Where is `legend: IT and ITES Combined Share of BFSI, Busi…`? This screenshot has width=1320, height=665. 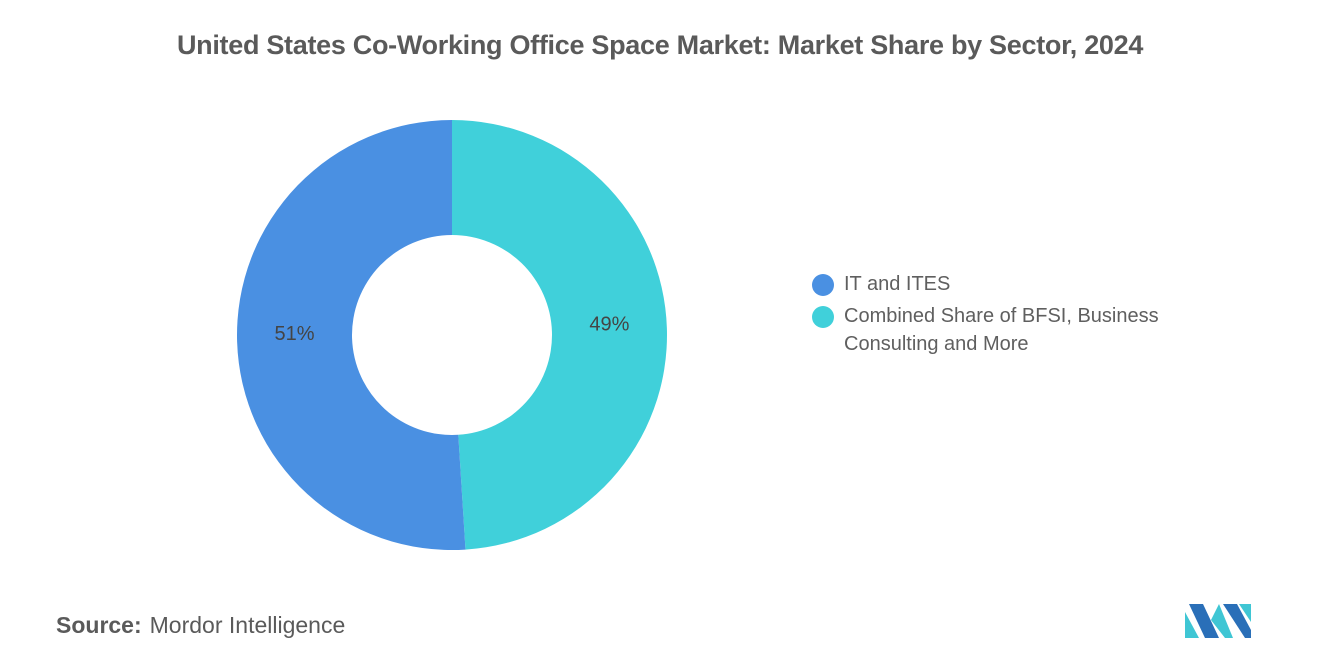
legend: IT and ITES Combined Share of BFSI, Busi… is located at coordinates (1022, 316).